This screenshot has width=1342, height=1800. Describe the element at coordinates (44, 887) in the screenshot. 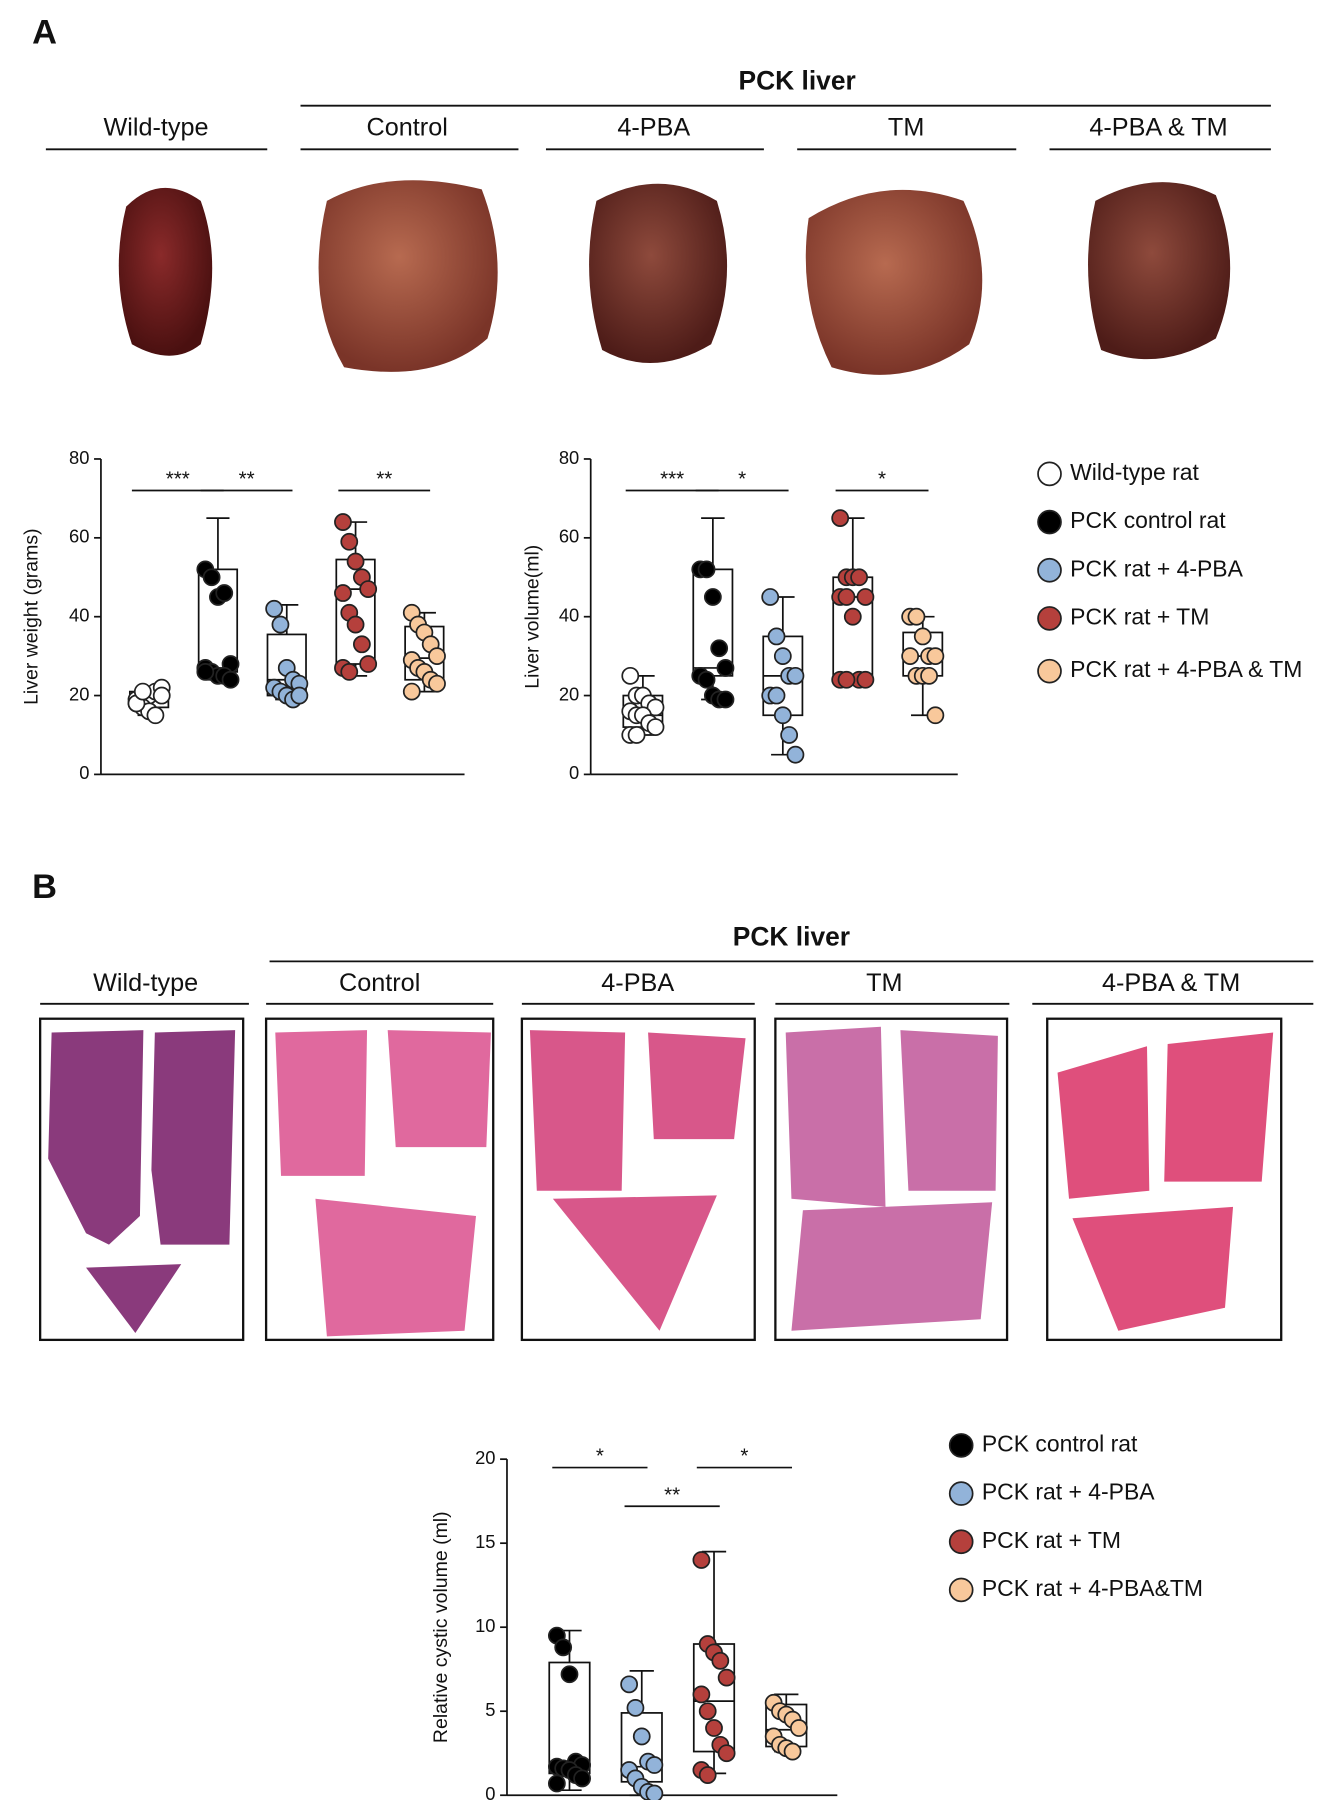

I see `panel-label: B` at that location.